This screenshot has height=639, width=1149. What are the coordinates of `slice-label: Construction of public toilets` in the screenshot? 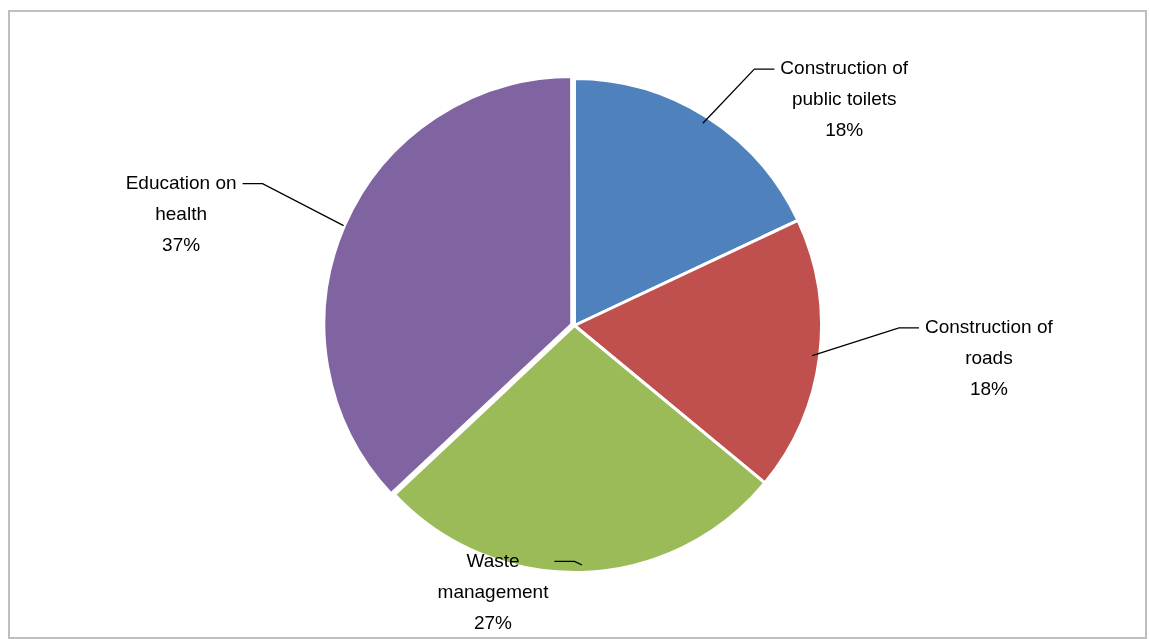 It's located at (844, 83).